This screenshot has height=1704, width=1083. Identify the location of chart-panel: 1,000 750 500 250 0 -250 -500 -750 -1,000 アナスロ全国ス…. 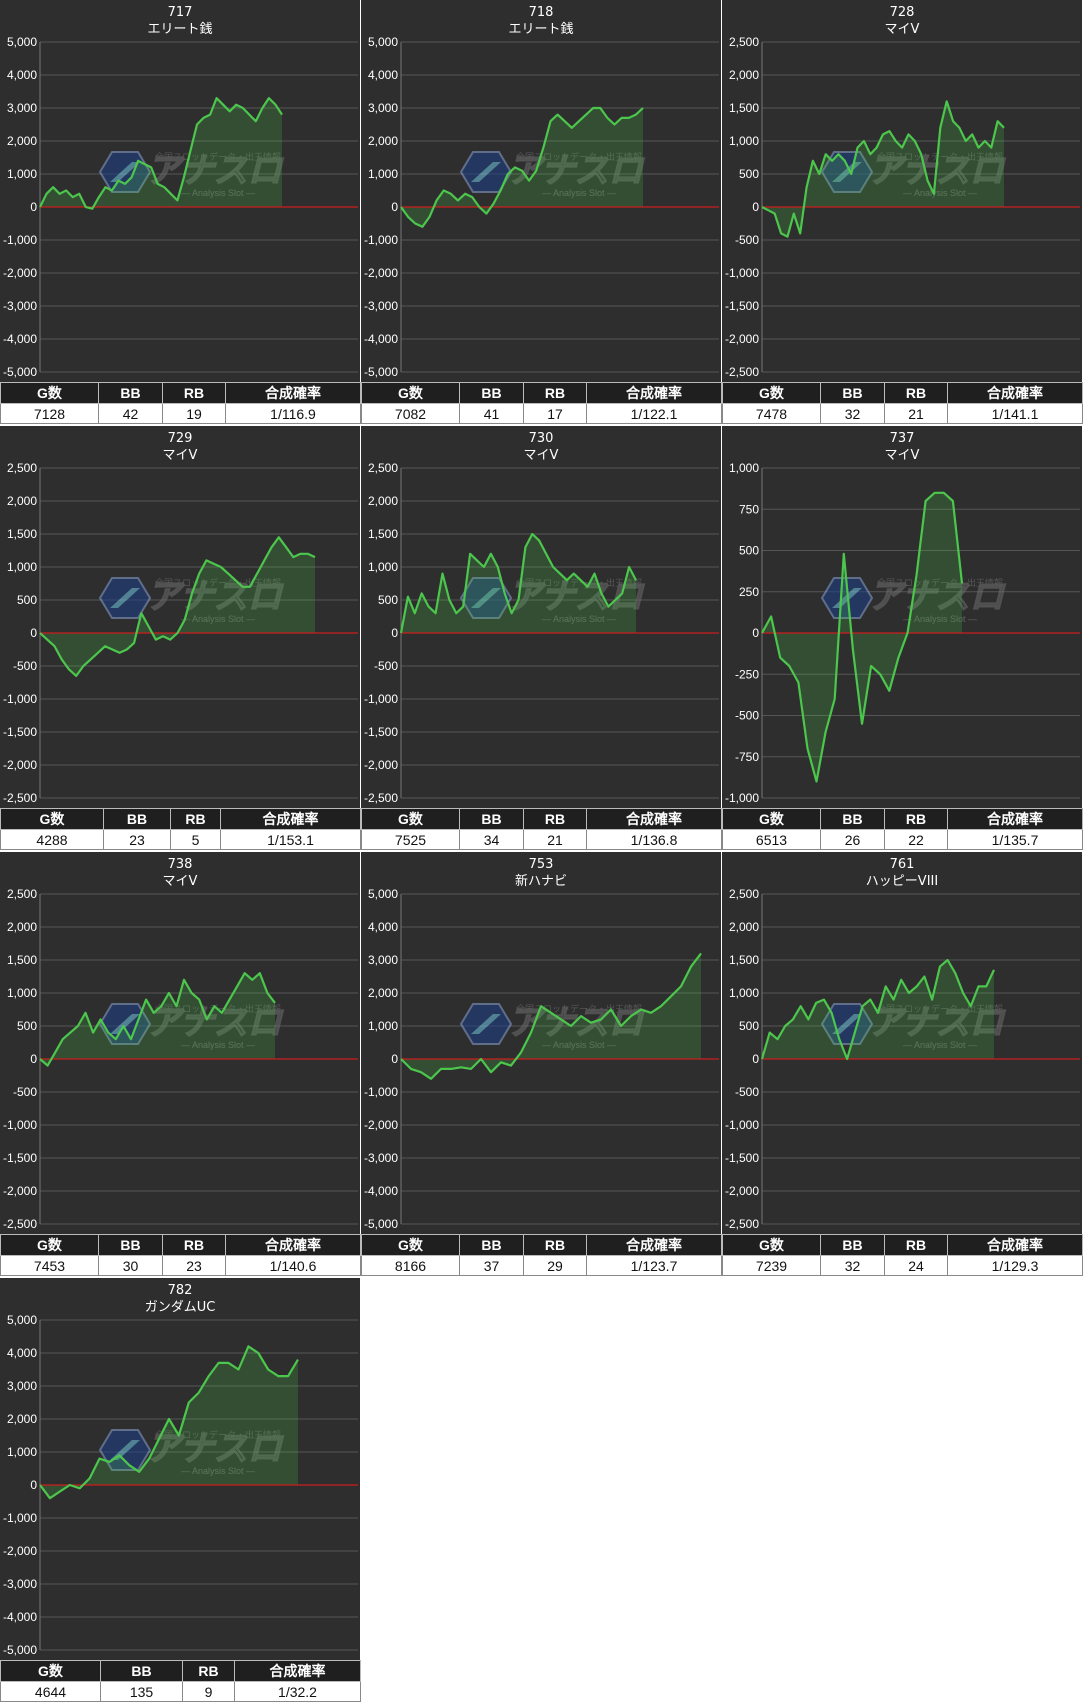
(902, 617).